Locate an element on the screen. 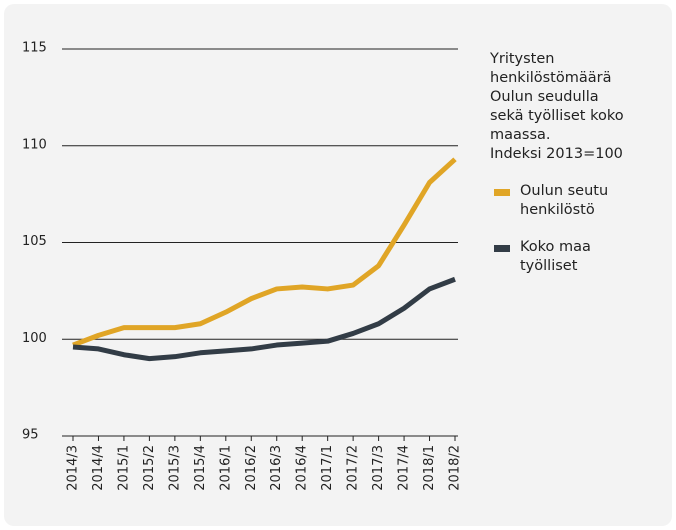 This screenshot has width=676, height=530. x-tick-label: 2016/4 is located at coordinates (302, 468).